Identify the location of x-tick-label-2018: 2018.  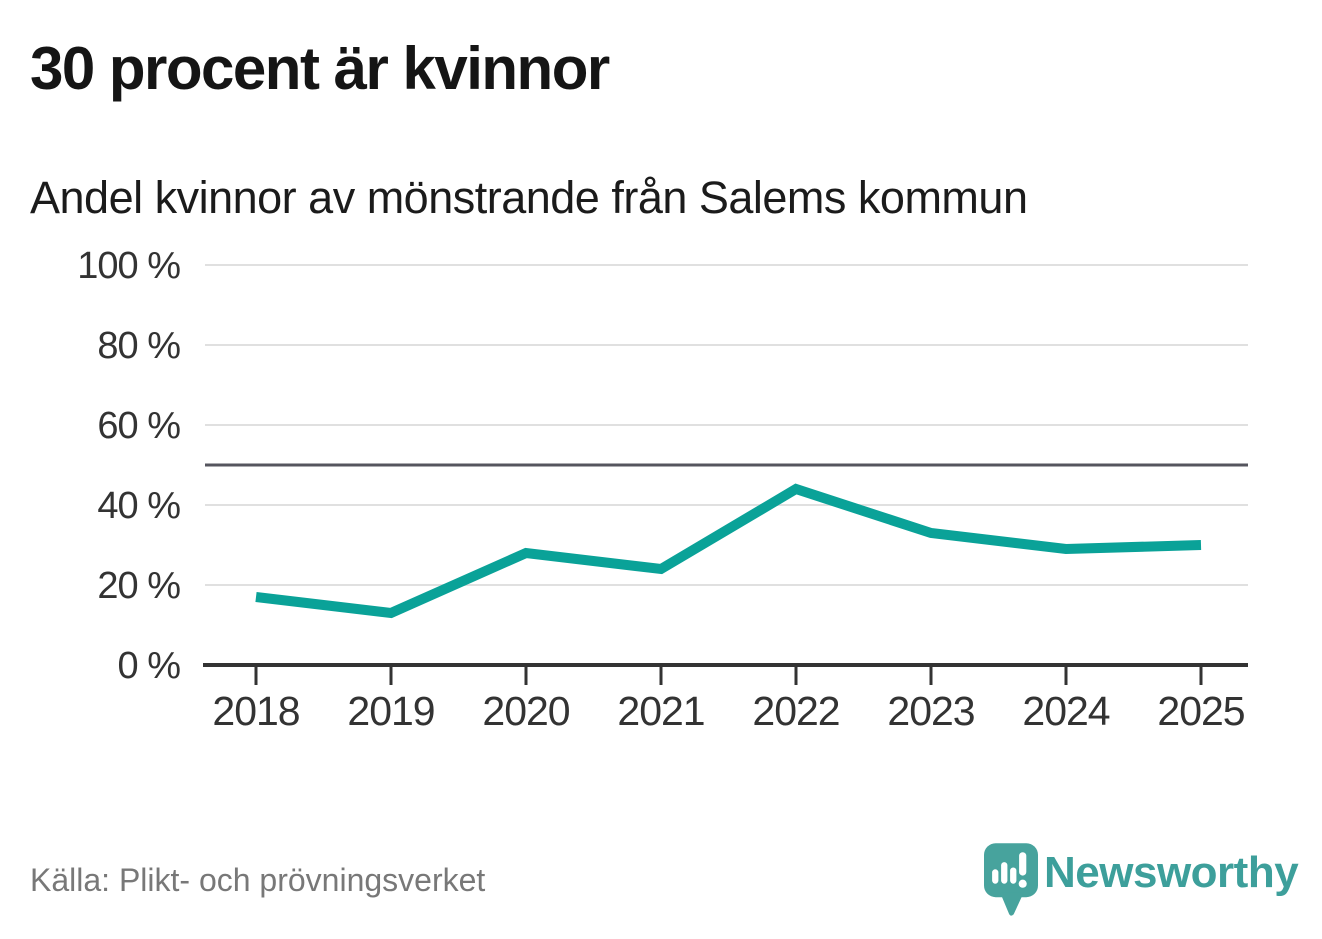
(255, 711).